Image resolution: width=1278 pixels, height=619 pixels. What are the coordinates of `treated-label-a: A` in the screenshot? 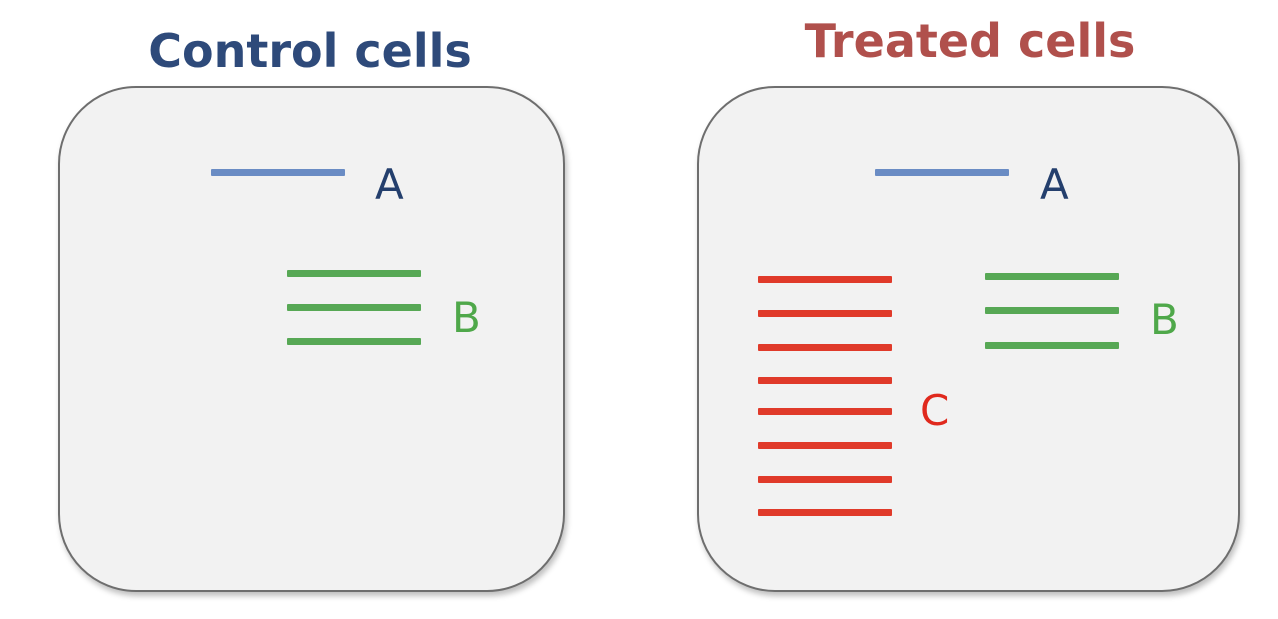 It's located at (1054, 184).